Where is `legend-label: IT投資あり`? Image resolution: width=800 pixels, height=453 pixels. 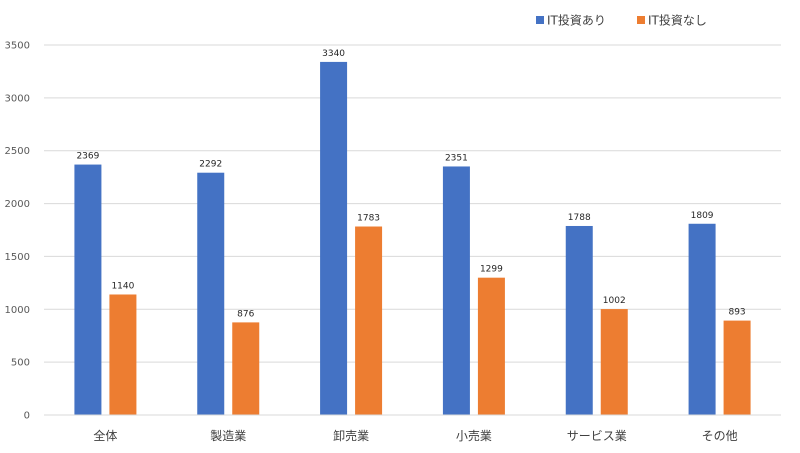
legend-label: IT投資あり is located at coordinates (576, 20).